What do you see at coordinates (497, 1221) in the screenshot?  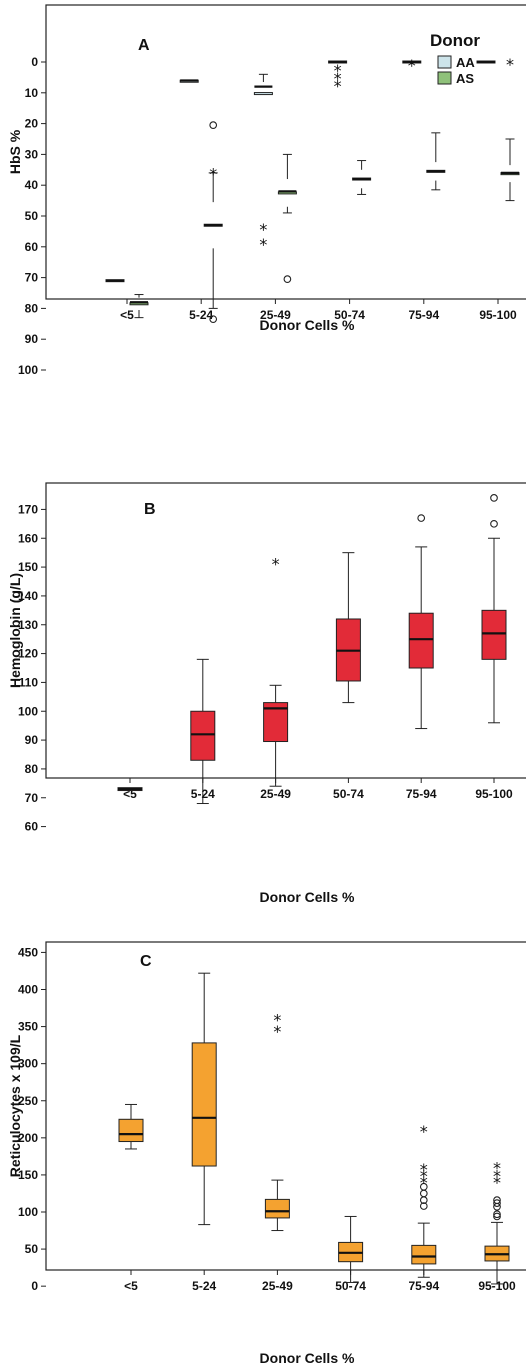 I see `box-95-100: ***` at bounding box center [497, 1221].